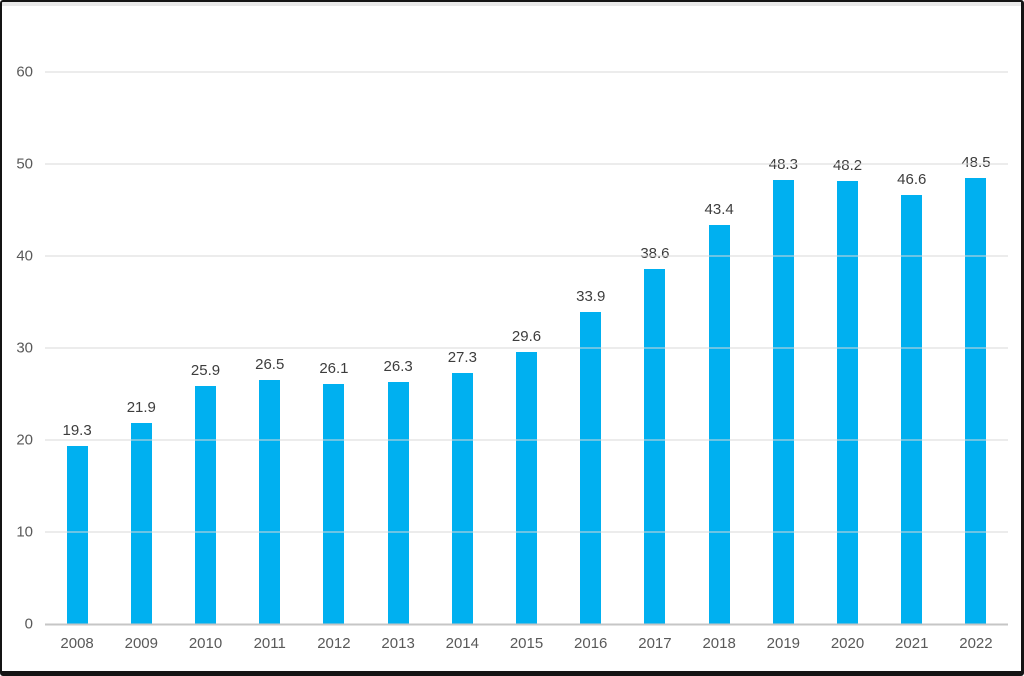 The width and height of the screenshot is (1024, 676). I want to click on x-tick-label: 2014, so click(462, 643).